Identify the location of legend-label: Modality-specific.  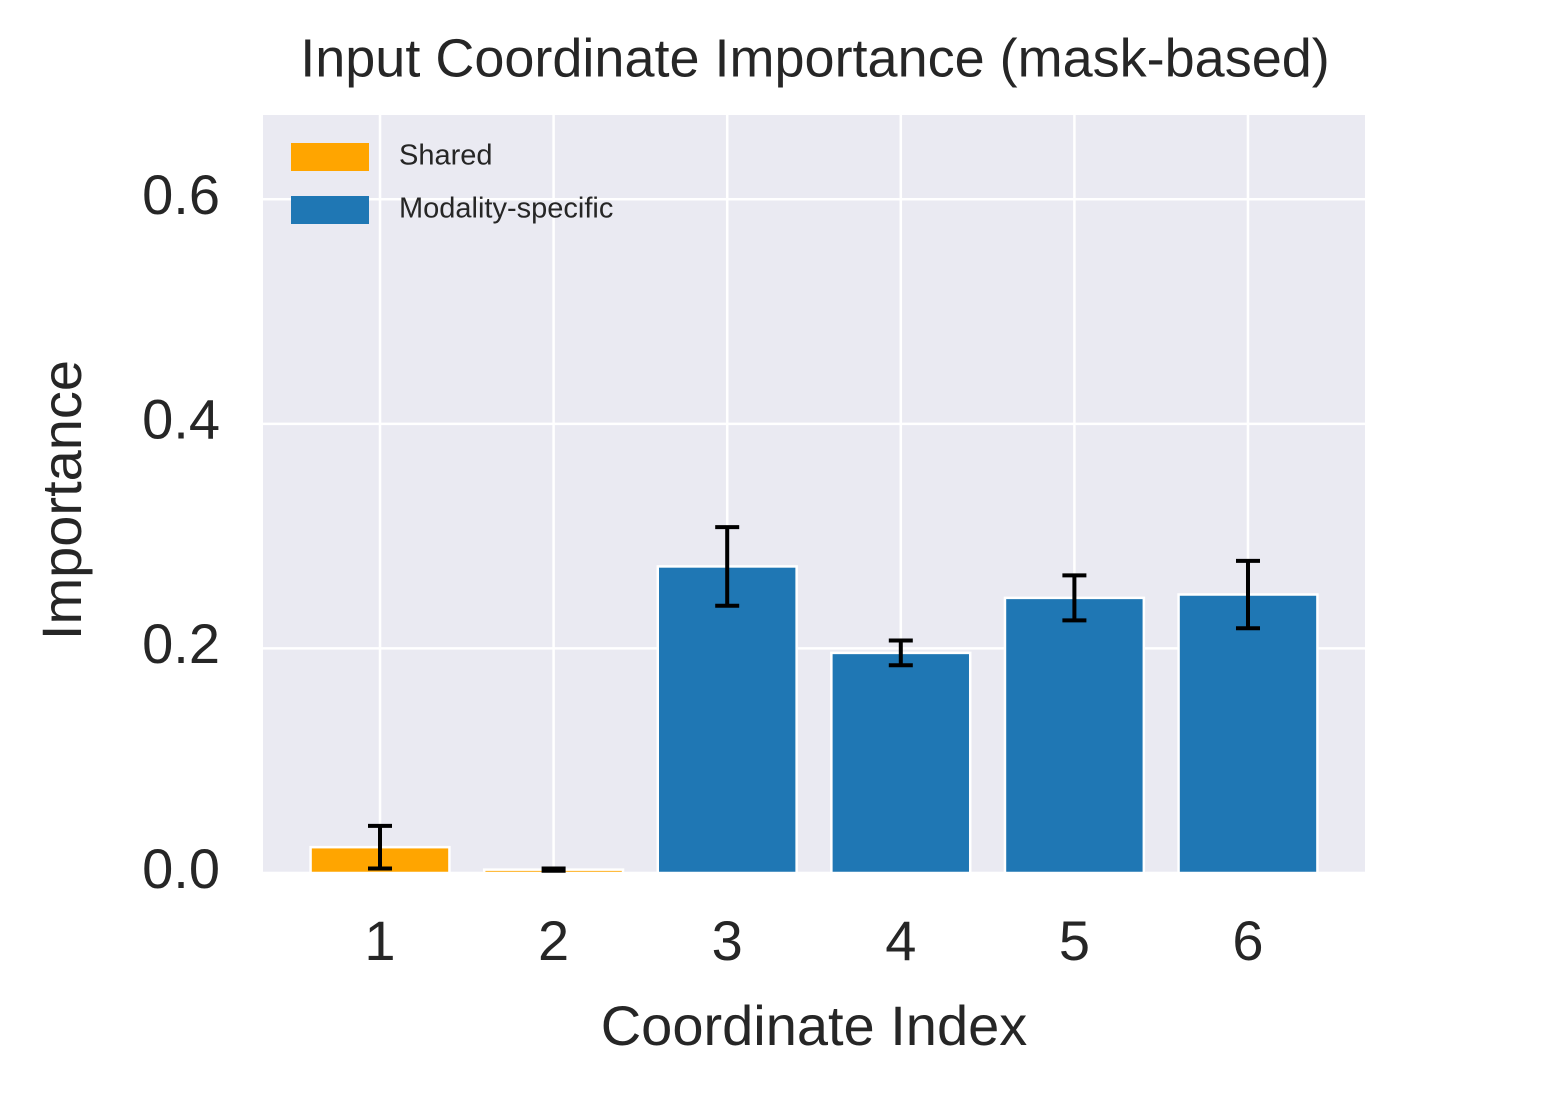
(506, 209).